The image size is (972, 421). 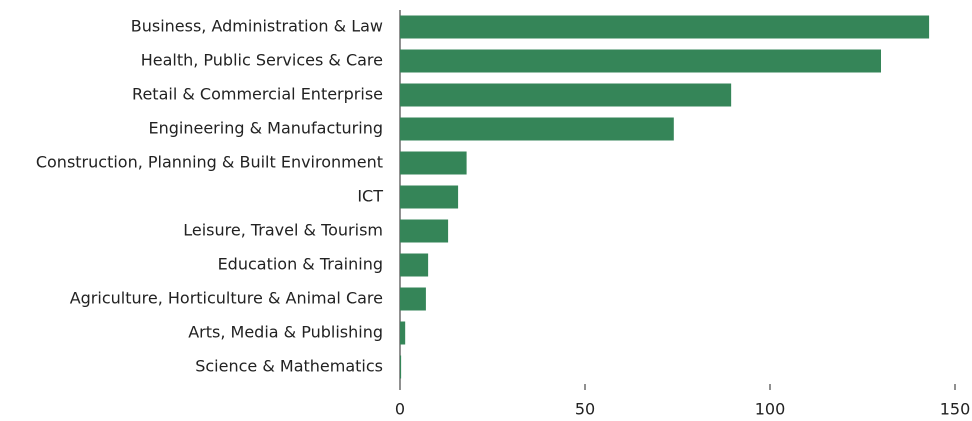 I want to click on x-tick-label: 50, so click(x=585, y=409).